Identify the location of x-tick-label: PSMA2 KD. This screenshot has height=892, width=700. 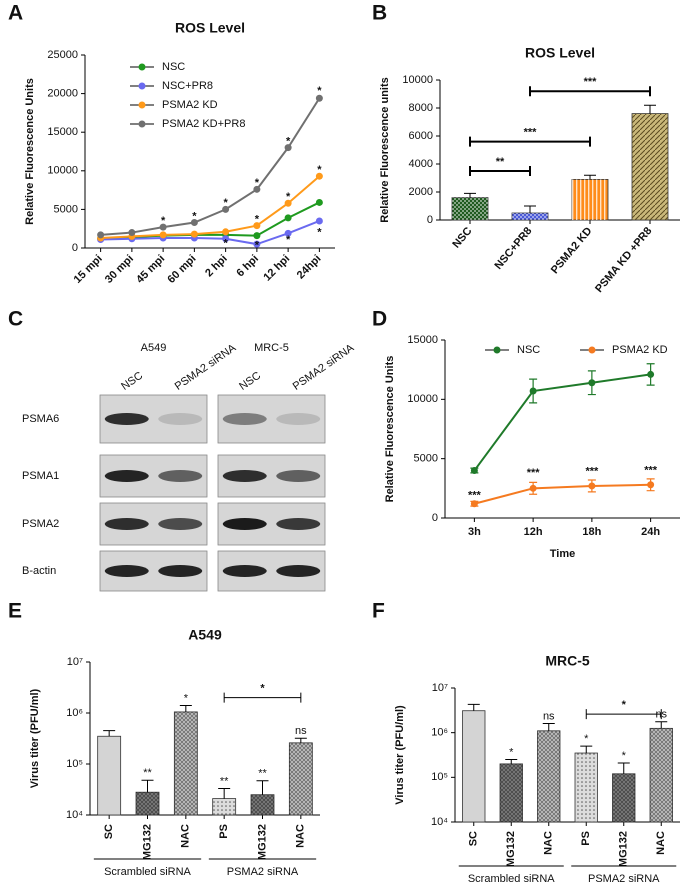
(572, 250).